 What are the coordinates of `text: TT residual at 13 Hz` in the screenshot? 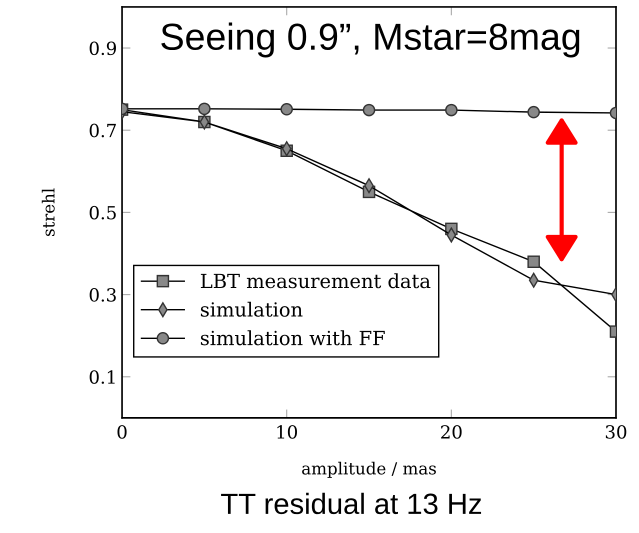 It's located at (351, 503).